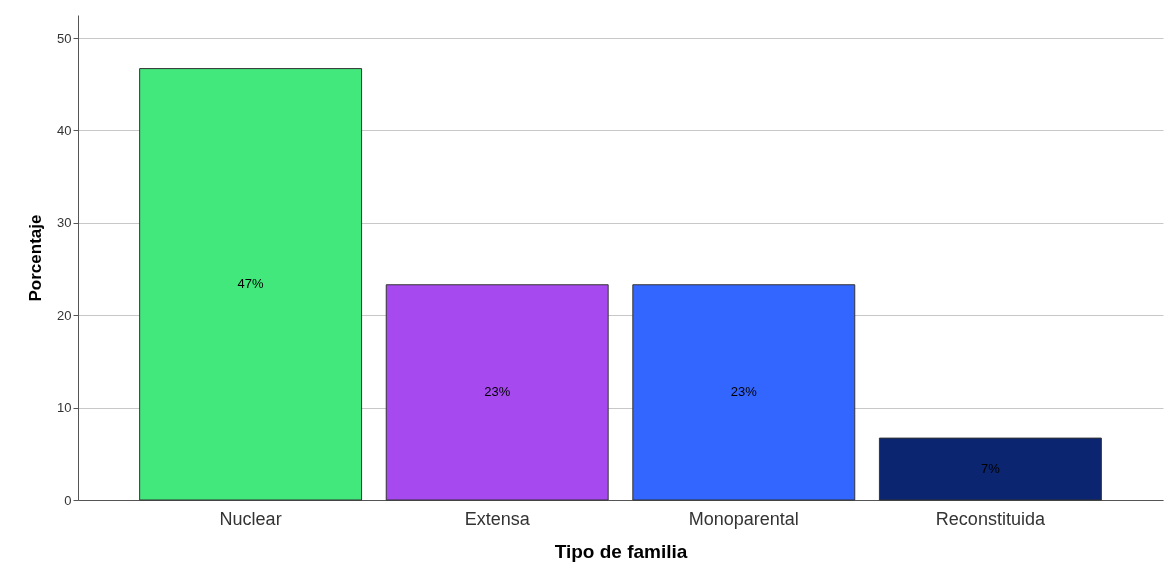 This screenshot has width=1165, height=570. Describe the element at coordinates (743, 518) in the screenshot. I see `x-tick-label: Monoparental` at that location.